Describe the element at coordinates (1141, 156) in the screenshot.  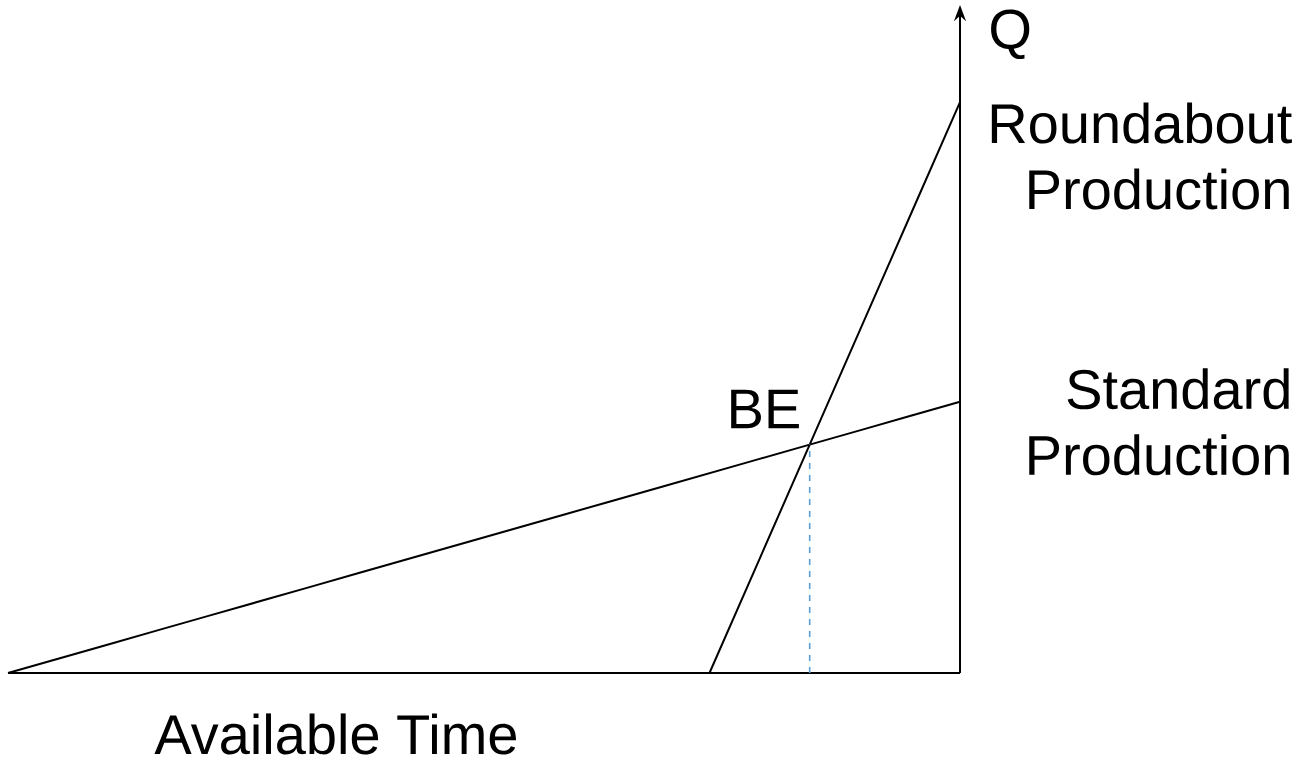
I see `series-label: Roundabout Production` at that location.